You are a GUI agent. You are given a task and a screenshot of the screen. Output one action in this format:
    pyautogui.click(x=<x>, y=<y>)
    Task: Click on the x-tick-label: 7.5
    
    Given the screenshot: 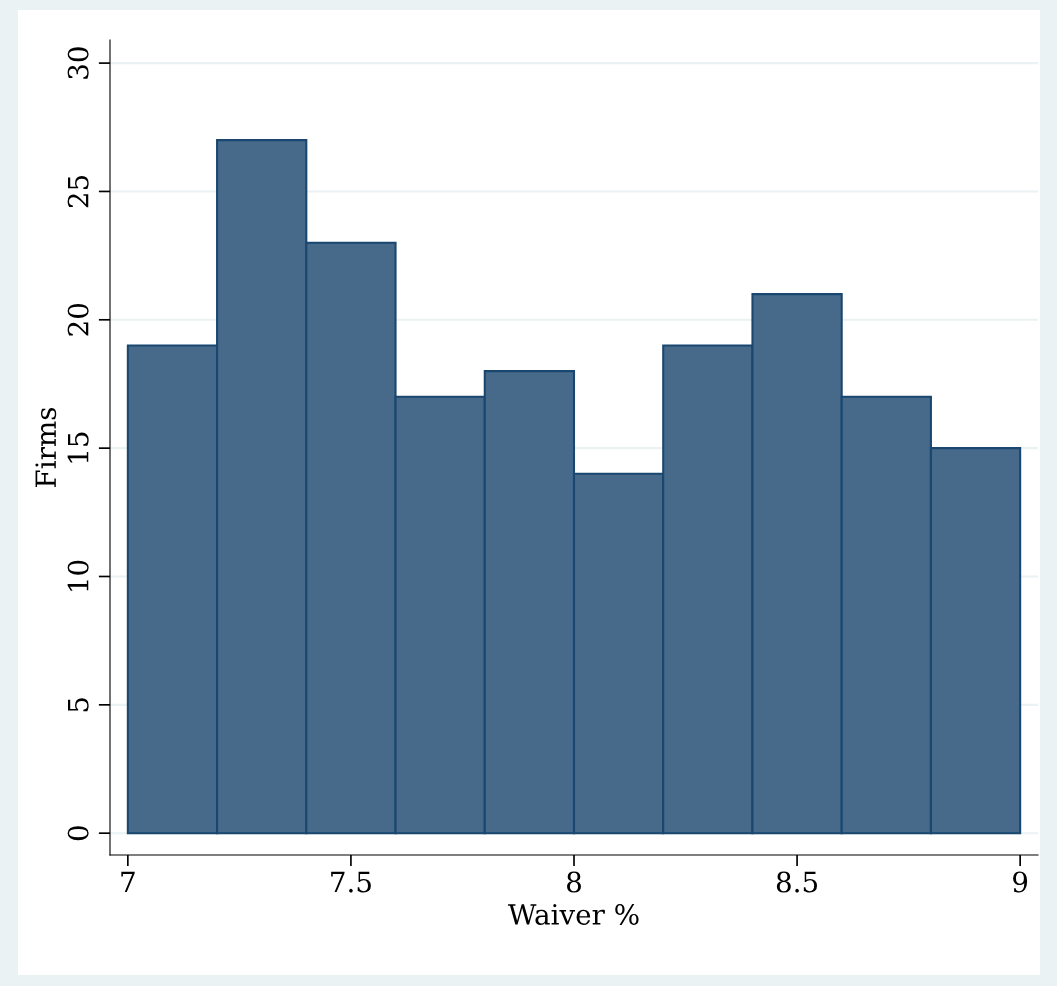 What is the action you would take?
    pyautogui.click(x=351, y=882)
    